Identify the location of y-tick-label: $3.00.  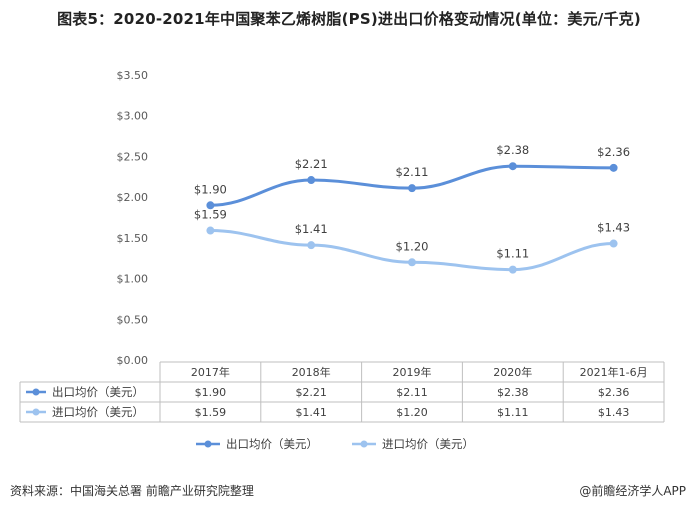
(133, 116).